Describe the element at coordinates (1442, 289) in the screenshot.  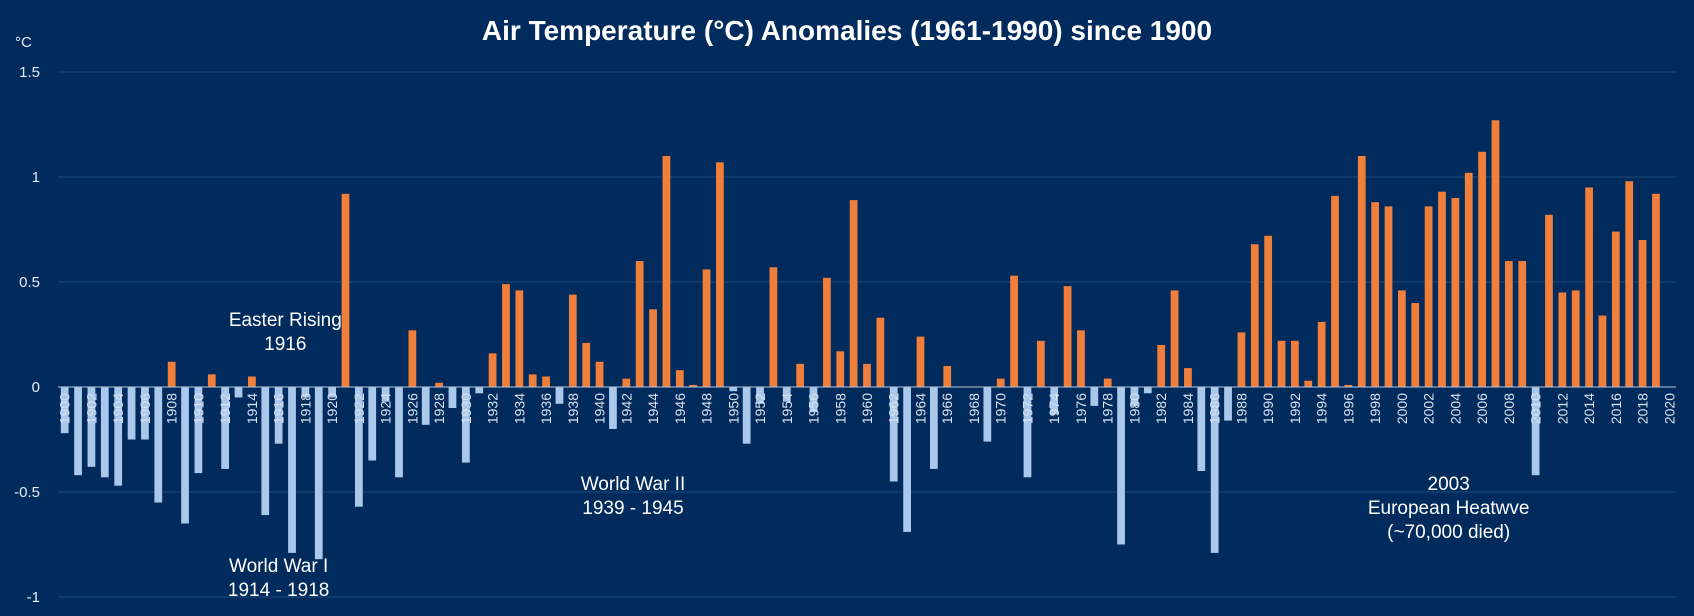
I see `bar-2003` at that location.